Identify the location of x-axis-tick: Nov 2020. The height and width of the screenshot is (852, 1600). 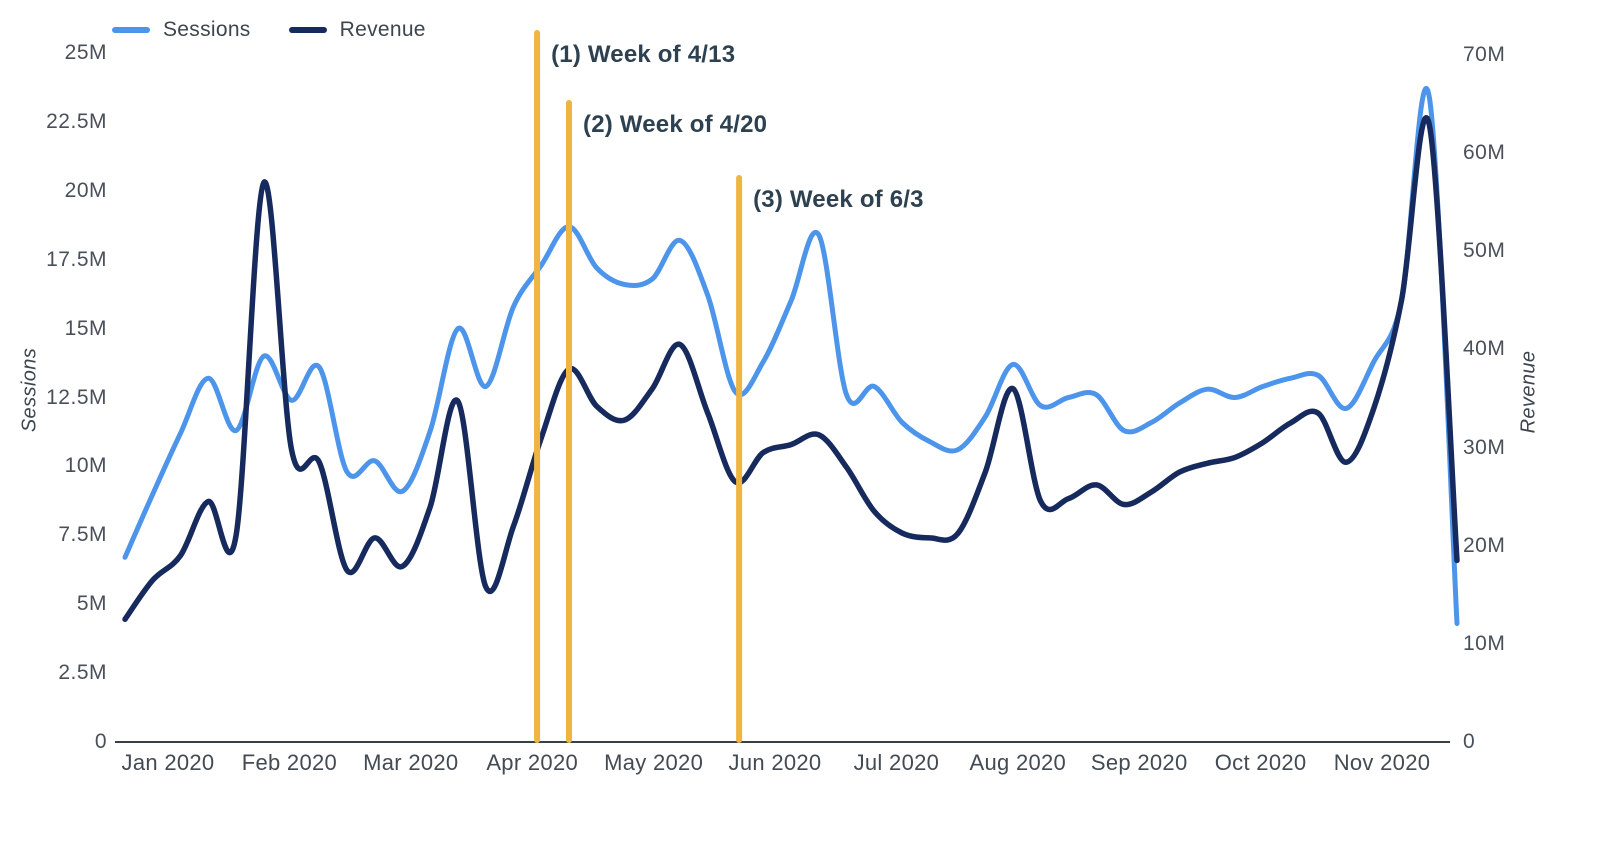
(1382, 762).